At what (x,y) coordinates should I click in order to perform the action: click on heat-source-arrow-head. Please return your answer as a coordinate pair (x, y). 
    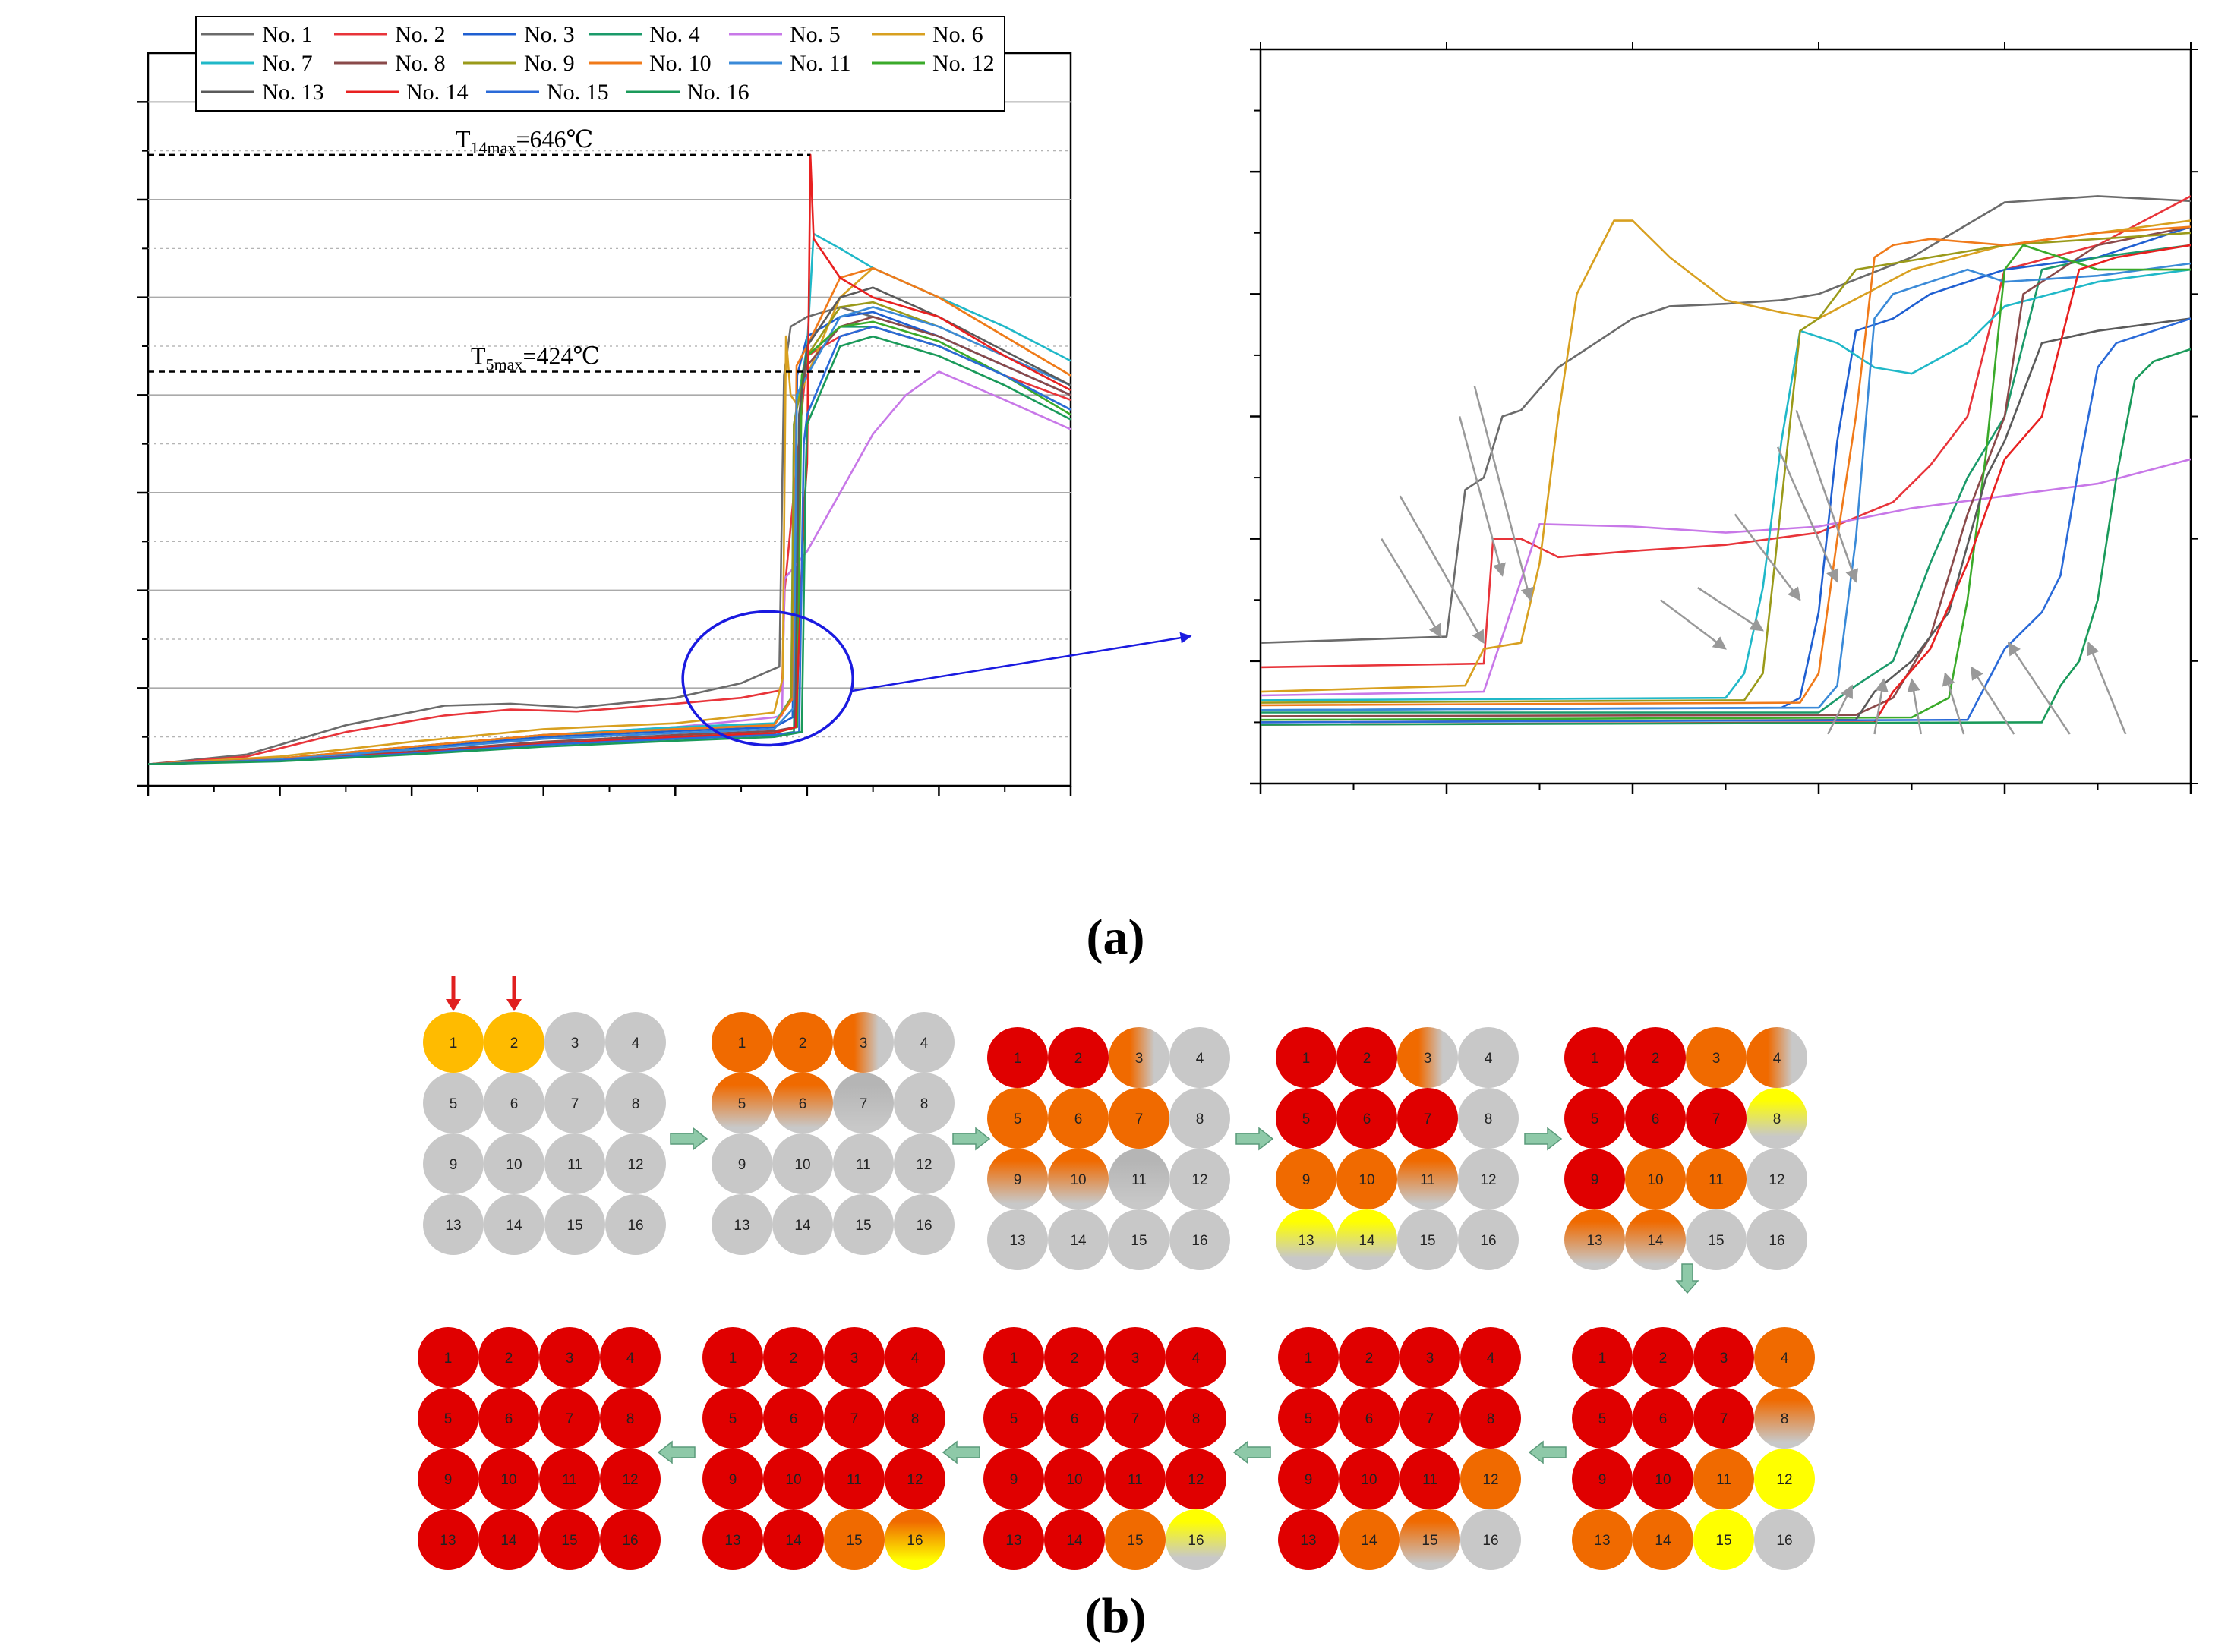
    Looking at the image, I should click on (514, 1005).